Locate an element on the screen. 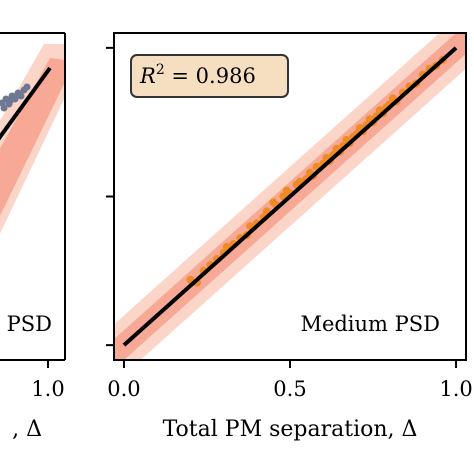  stat-annotation: R2 = 0.986 is located at coordinates (197, 75).